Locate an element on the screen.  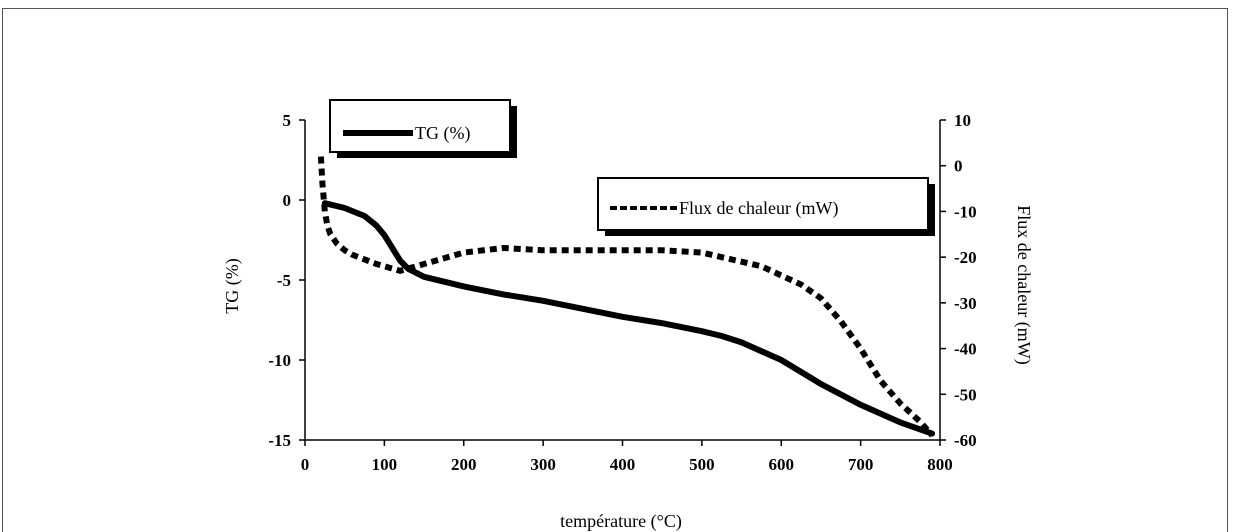
legend-tg-box is located at coordinates (420, 126).